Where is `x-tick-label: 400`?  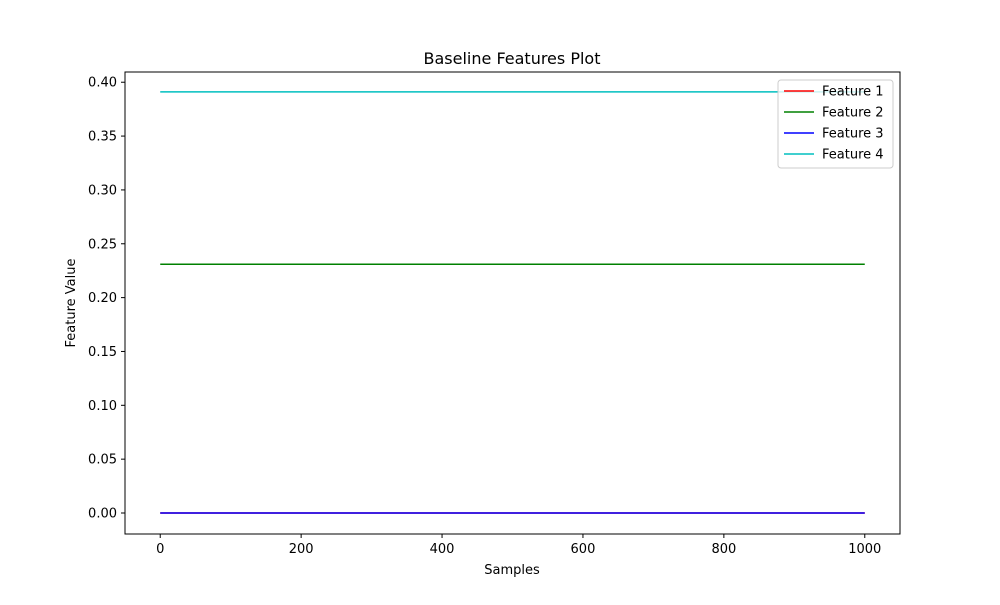 x-tick-label: 400 is located at coordinates (442, 549).